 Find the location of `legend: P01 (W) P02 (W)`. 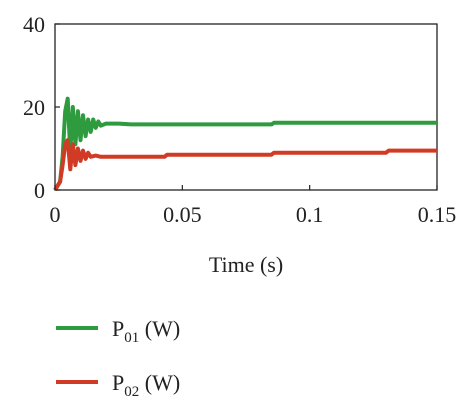

legend: P01 (W) P02 (W) is located at coordinates (118, 358).